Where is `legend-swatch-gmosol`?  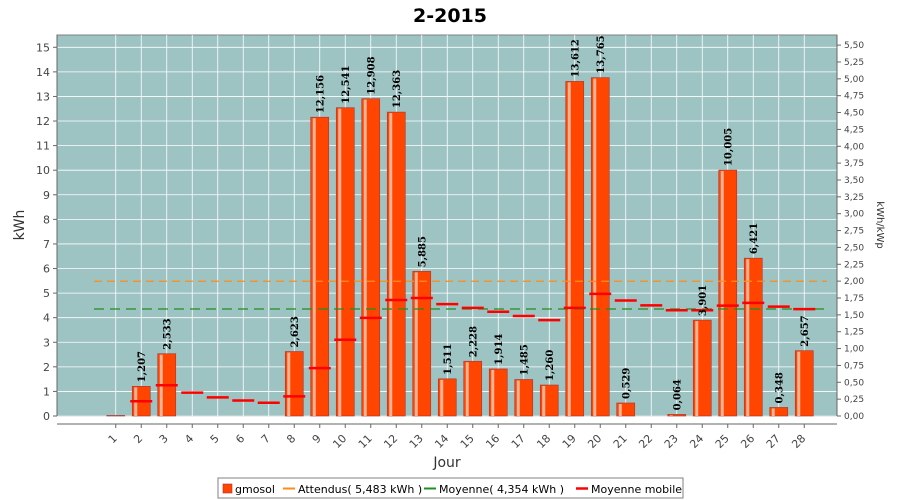 legend-swatch-gmosol is located at coordinates (227, 488).